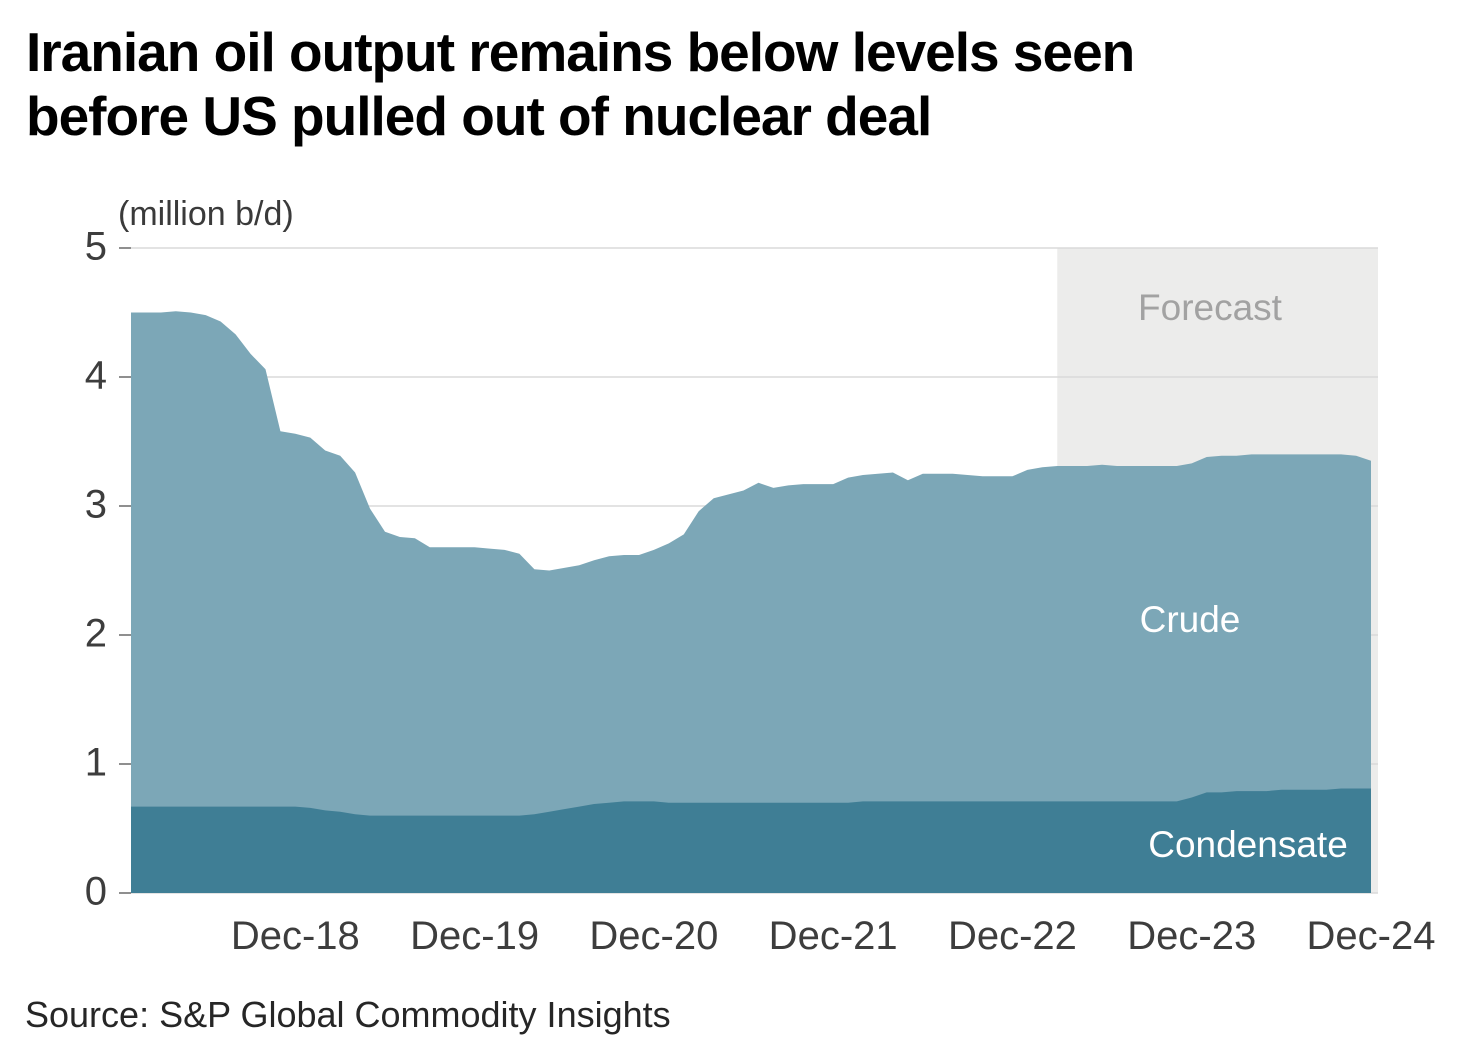 Image resolution: width=1468 pixels, height=1052 pixels. What do you see at coordinates (95, 504) in the screenshot?
I see `y-axis-tick-label-3: 3` at bounding box center [95, 504].